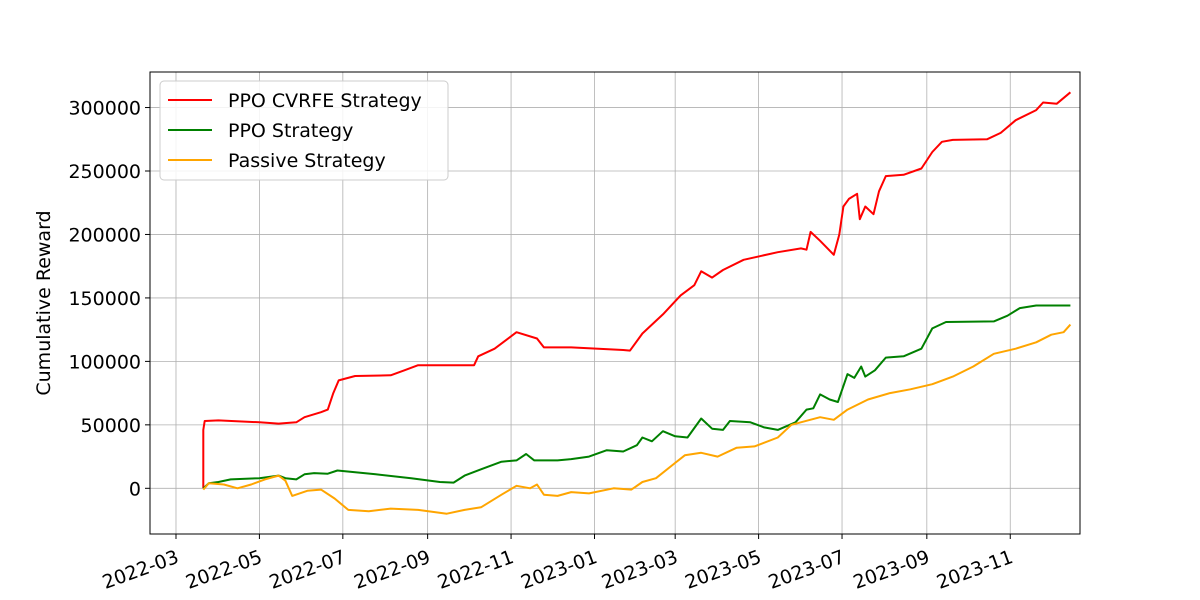 This screenshot has height=600, width=1200. I want to click on y-tick-label: 100000, so click(104, 362).